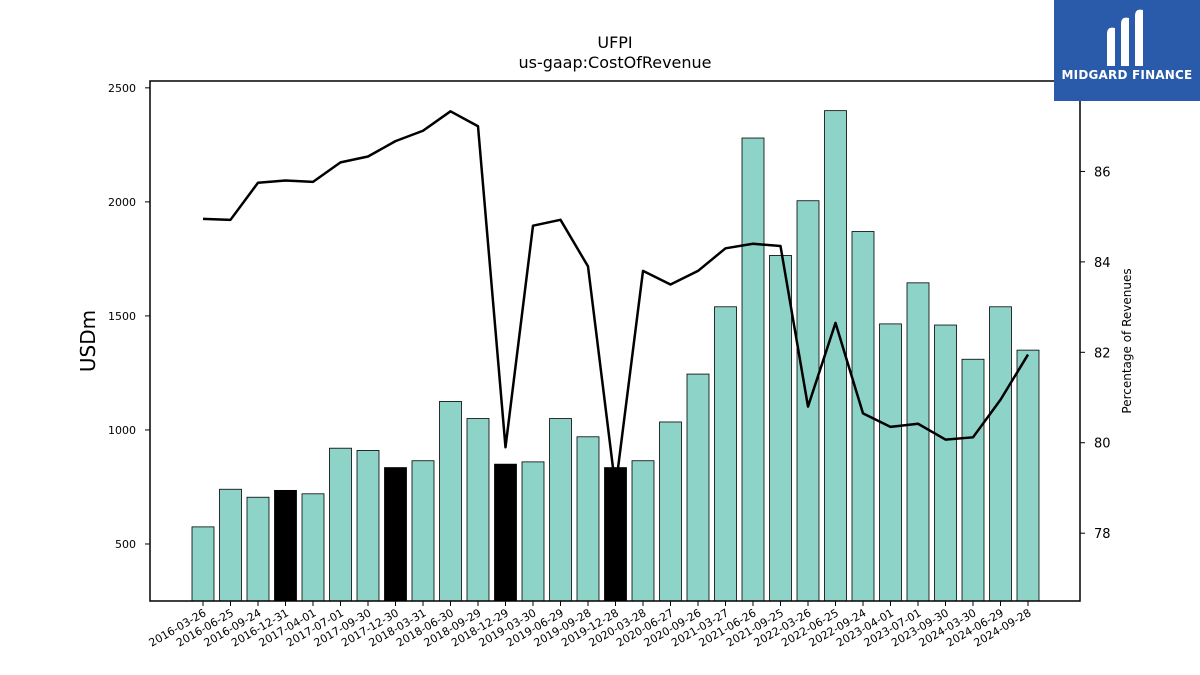  I want to click on chart-subtitle: us-gaap:CostOfRevenue, so click(614, 62).